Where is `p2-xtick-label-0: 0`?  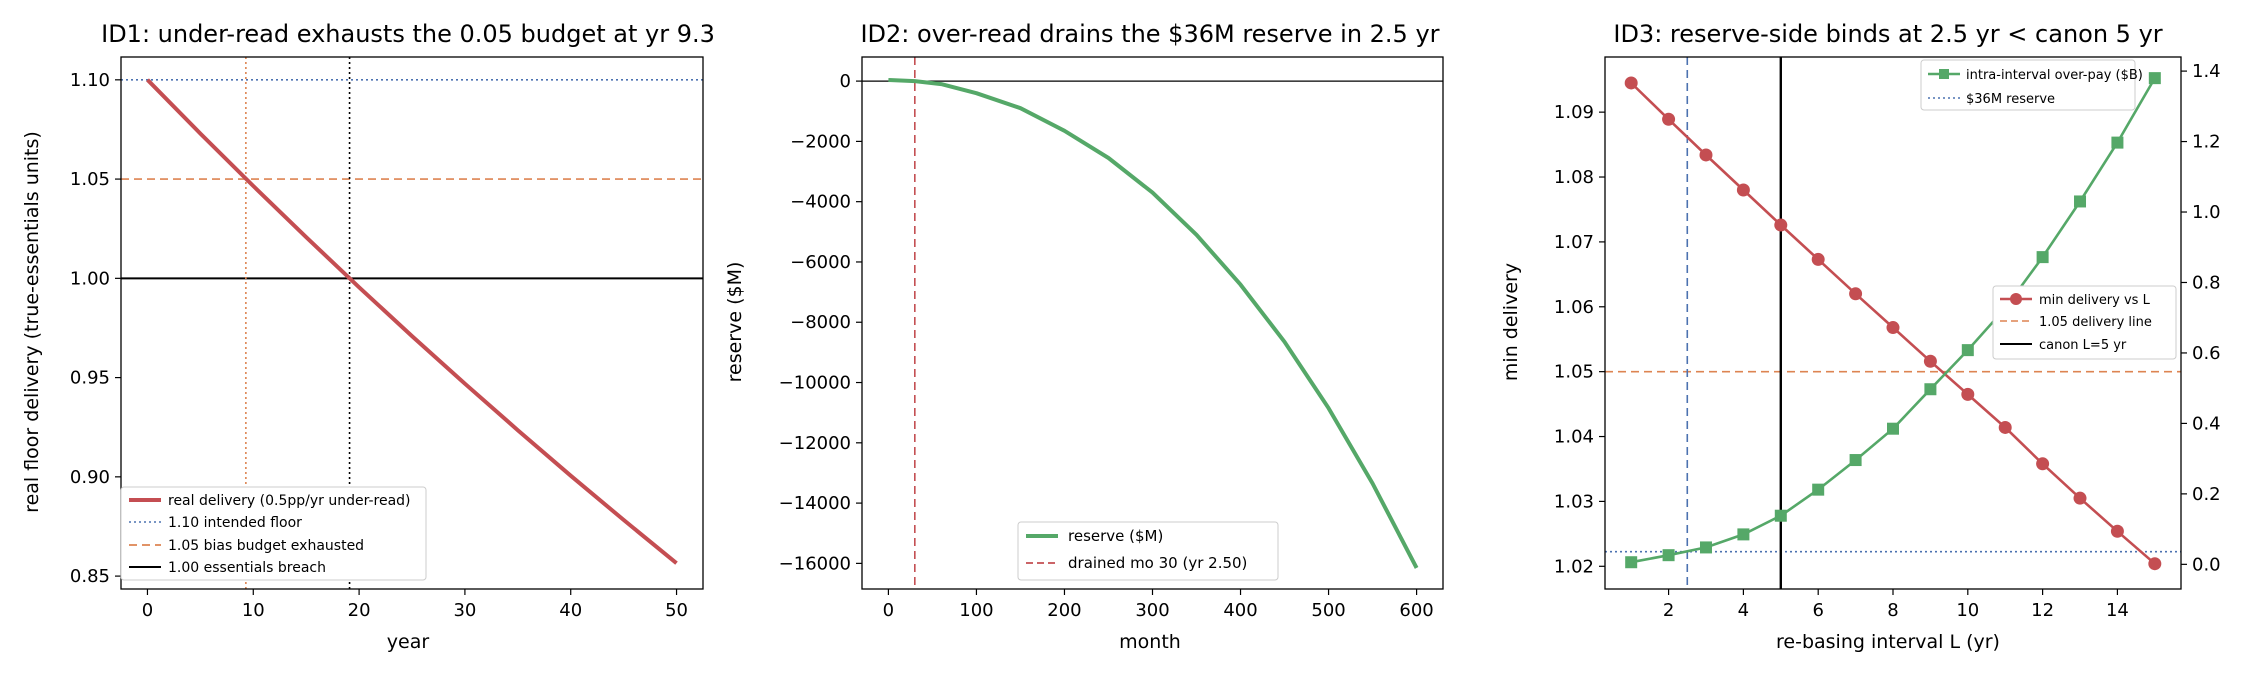
p2-xtick-label-0: 0 is located at coordinates (888, 610).